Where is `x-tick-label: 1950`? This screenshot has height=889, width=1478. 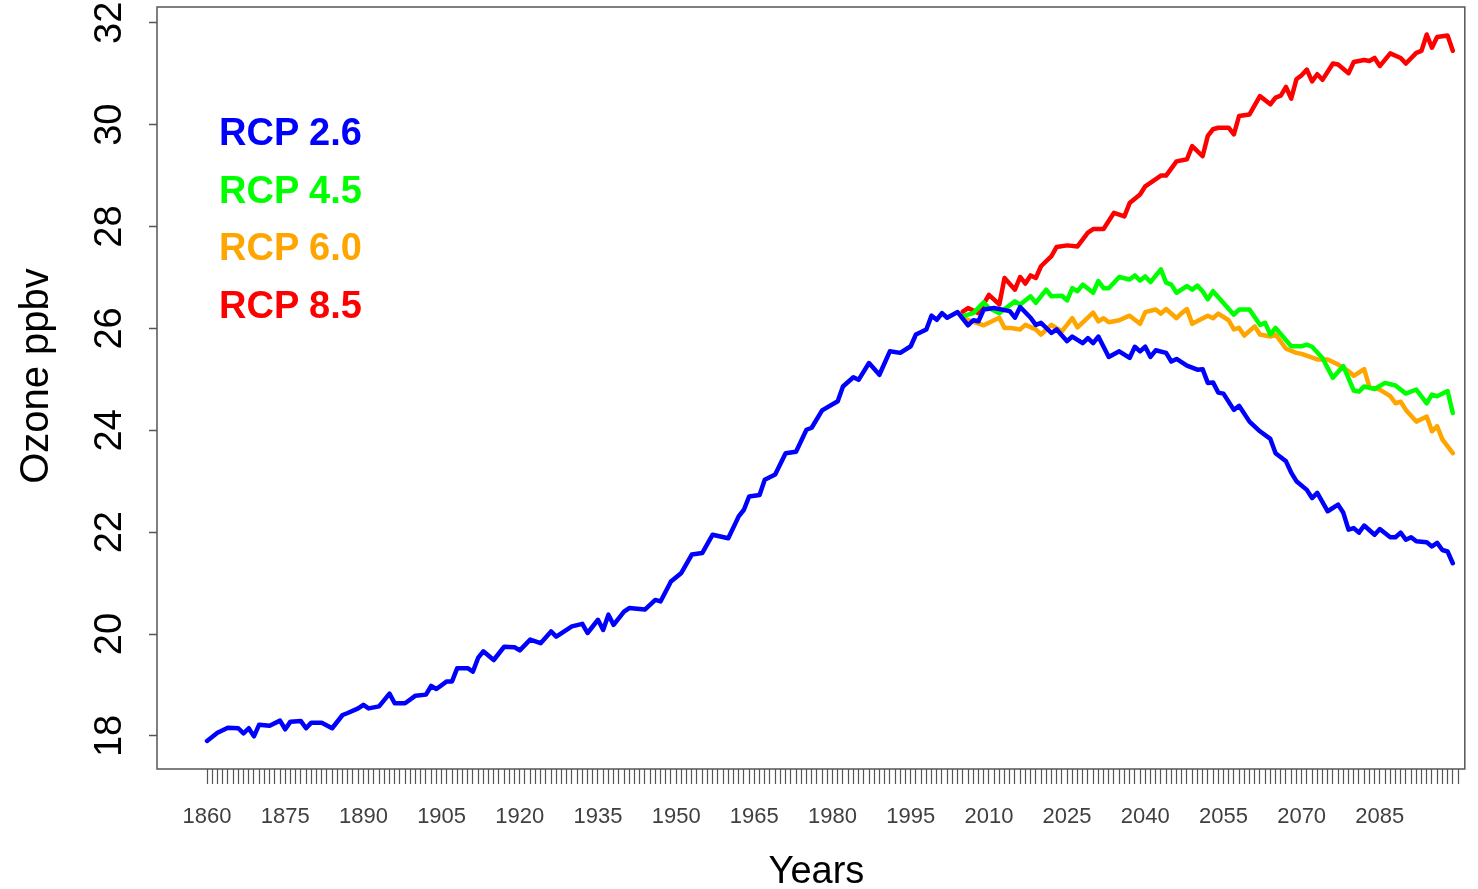
x-tick-label: 1950 is located at coordinates (676, 816).